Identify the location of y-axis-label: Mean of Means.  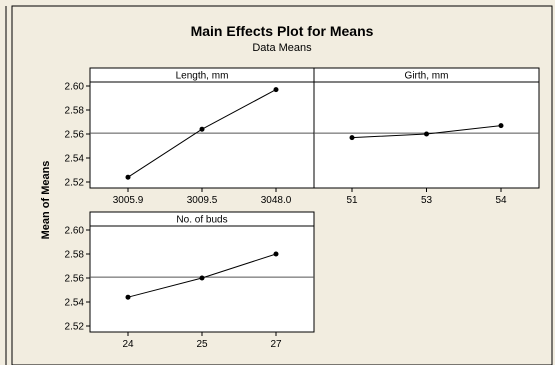
(46, 200).